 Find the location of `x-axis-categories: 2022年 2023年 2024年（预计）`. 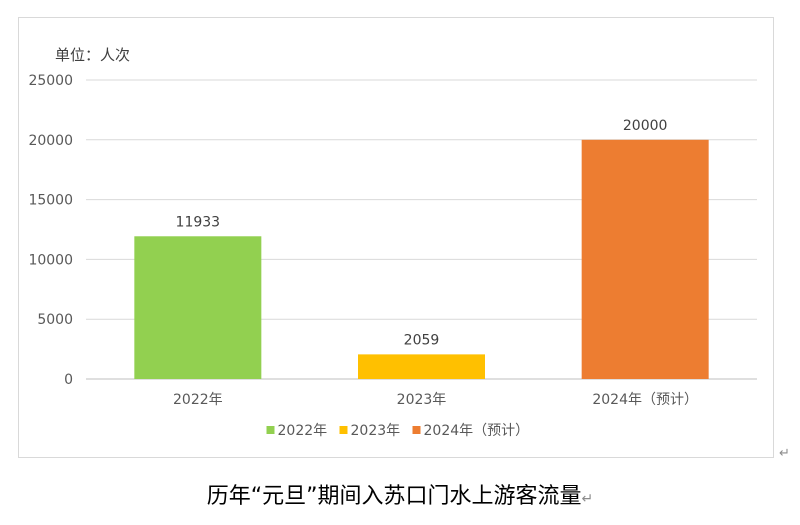

x-axis-categories: 2022年 2023年 2024年（预计） is located at coordinates (435, 400).